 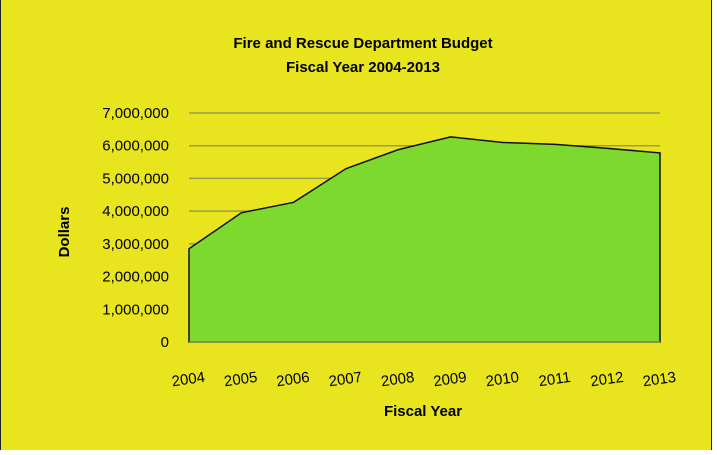 I want to click on x-tick-label: 2004, so click(x=188, y=379).